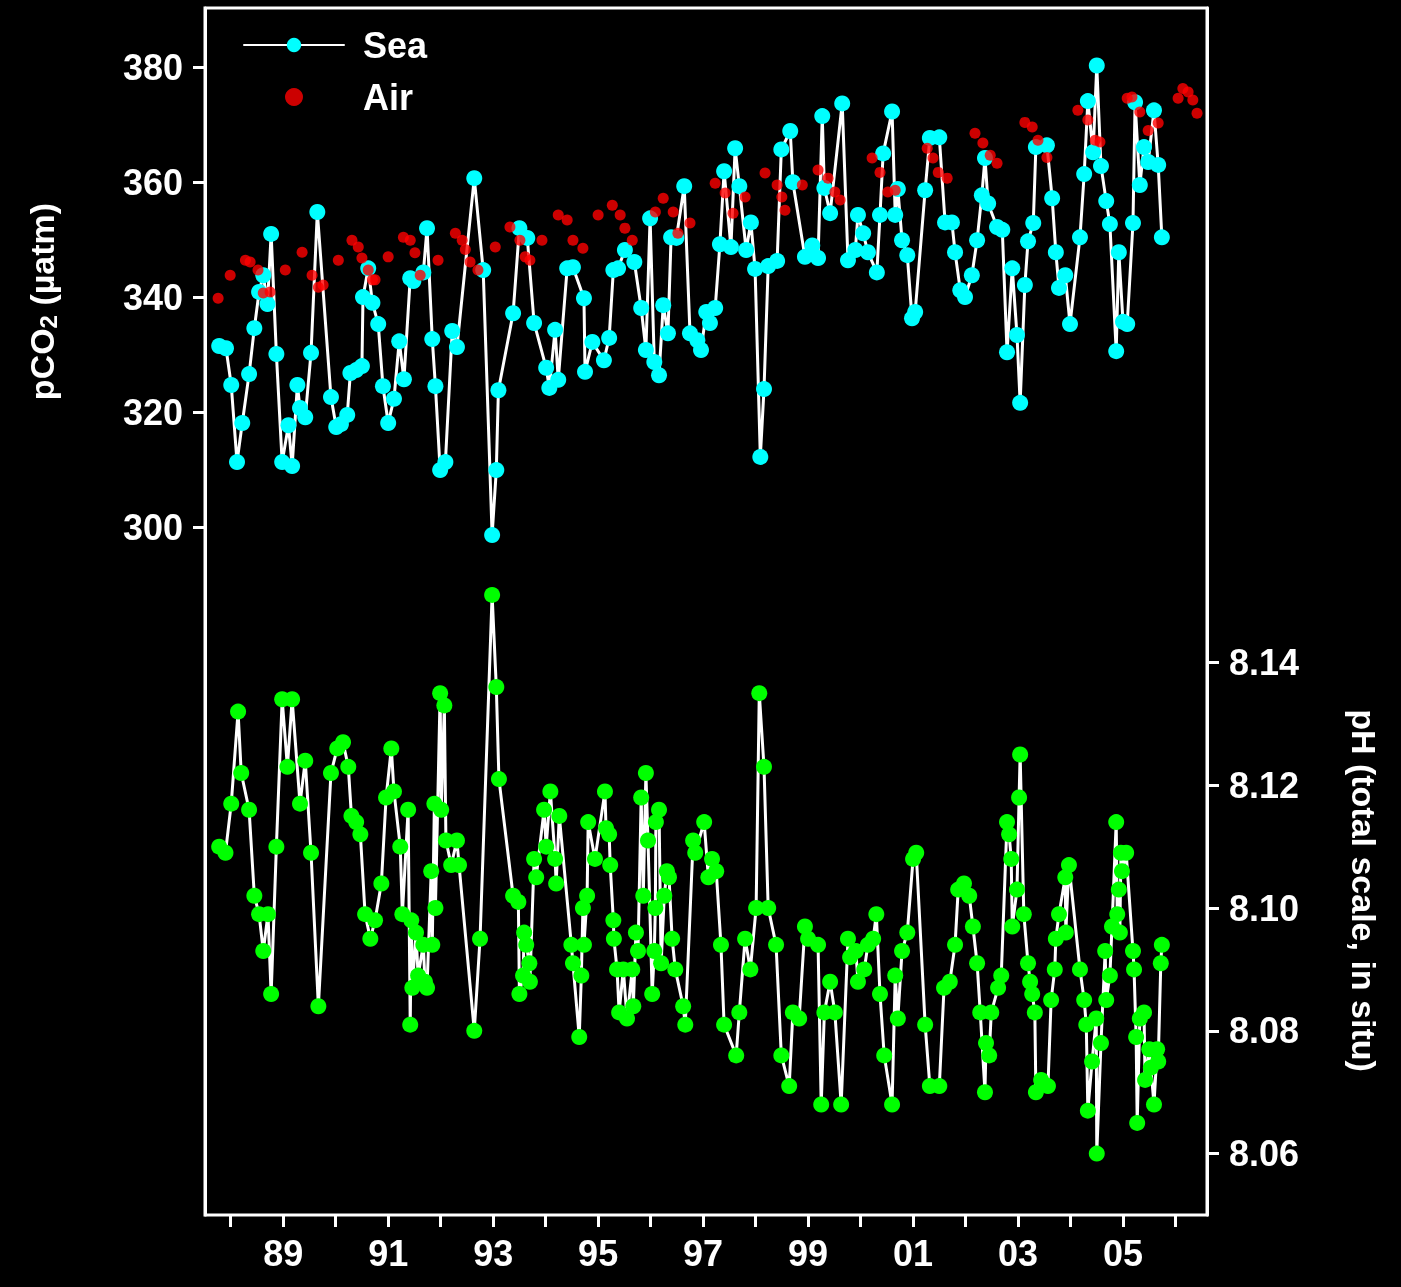  Describe the element at coordinates (598, 1253) in the screenshot. I see `x-tick-label: 95` at that location.